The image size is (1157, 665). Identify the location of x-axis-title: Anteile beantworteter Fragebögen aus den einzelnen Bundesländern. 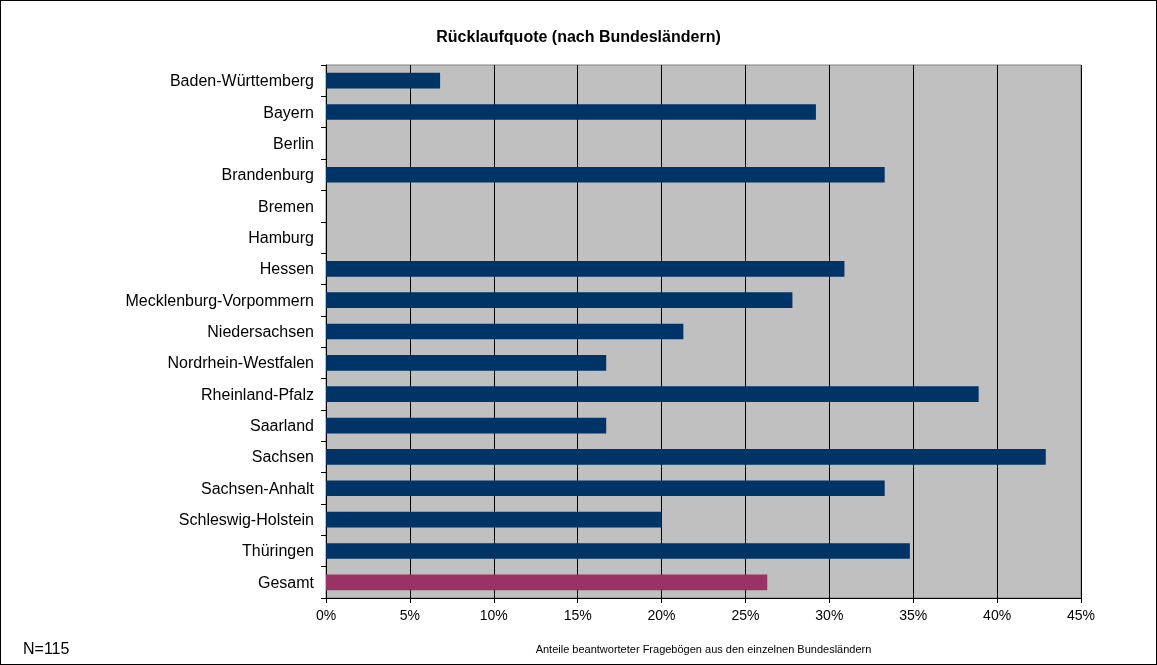
(703, 648).